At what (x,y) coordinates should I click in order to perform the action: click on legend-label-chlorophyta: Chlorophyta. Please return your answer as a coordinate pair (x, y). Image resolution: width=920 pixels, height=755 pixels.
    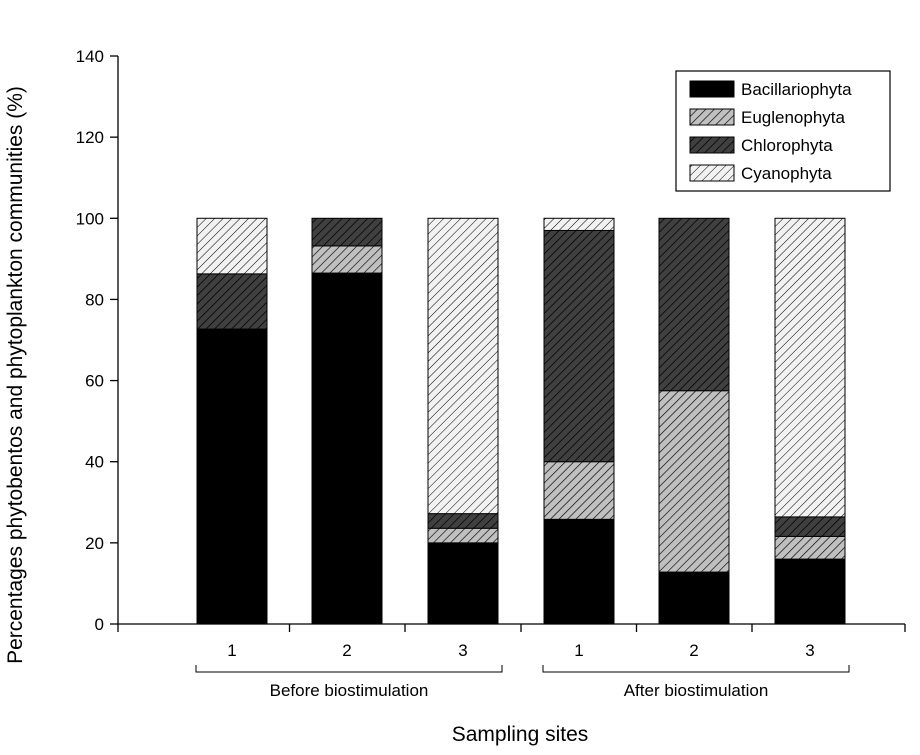
    Looking at the image, I should click on (787, 145).